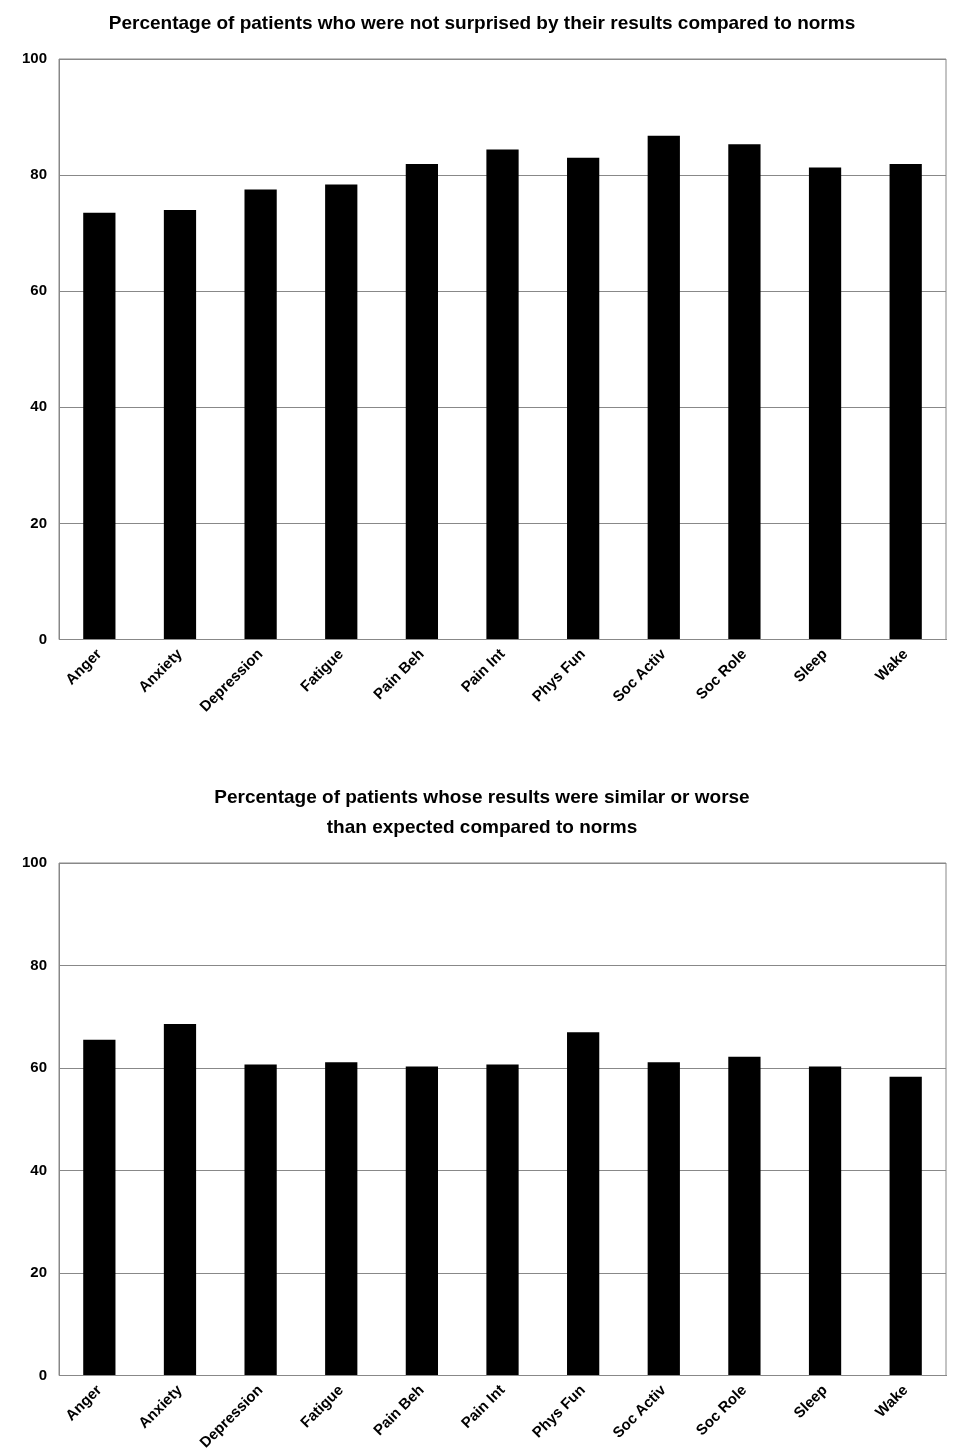 The width and height of the screenshot is (964, 1449). Describe the element at coordinates (482, 812) in the screenshot. I see `chart-title: Percentage of patients whose results were similar or worse than expected compared to norms` at that location.